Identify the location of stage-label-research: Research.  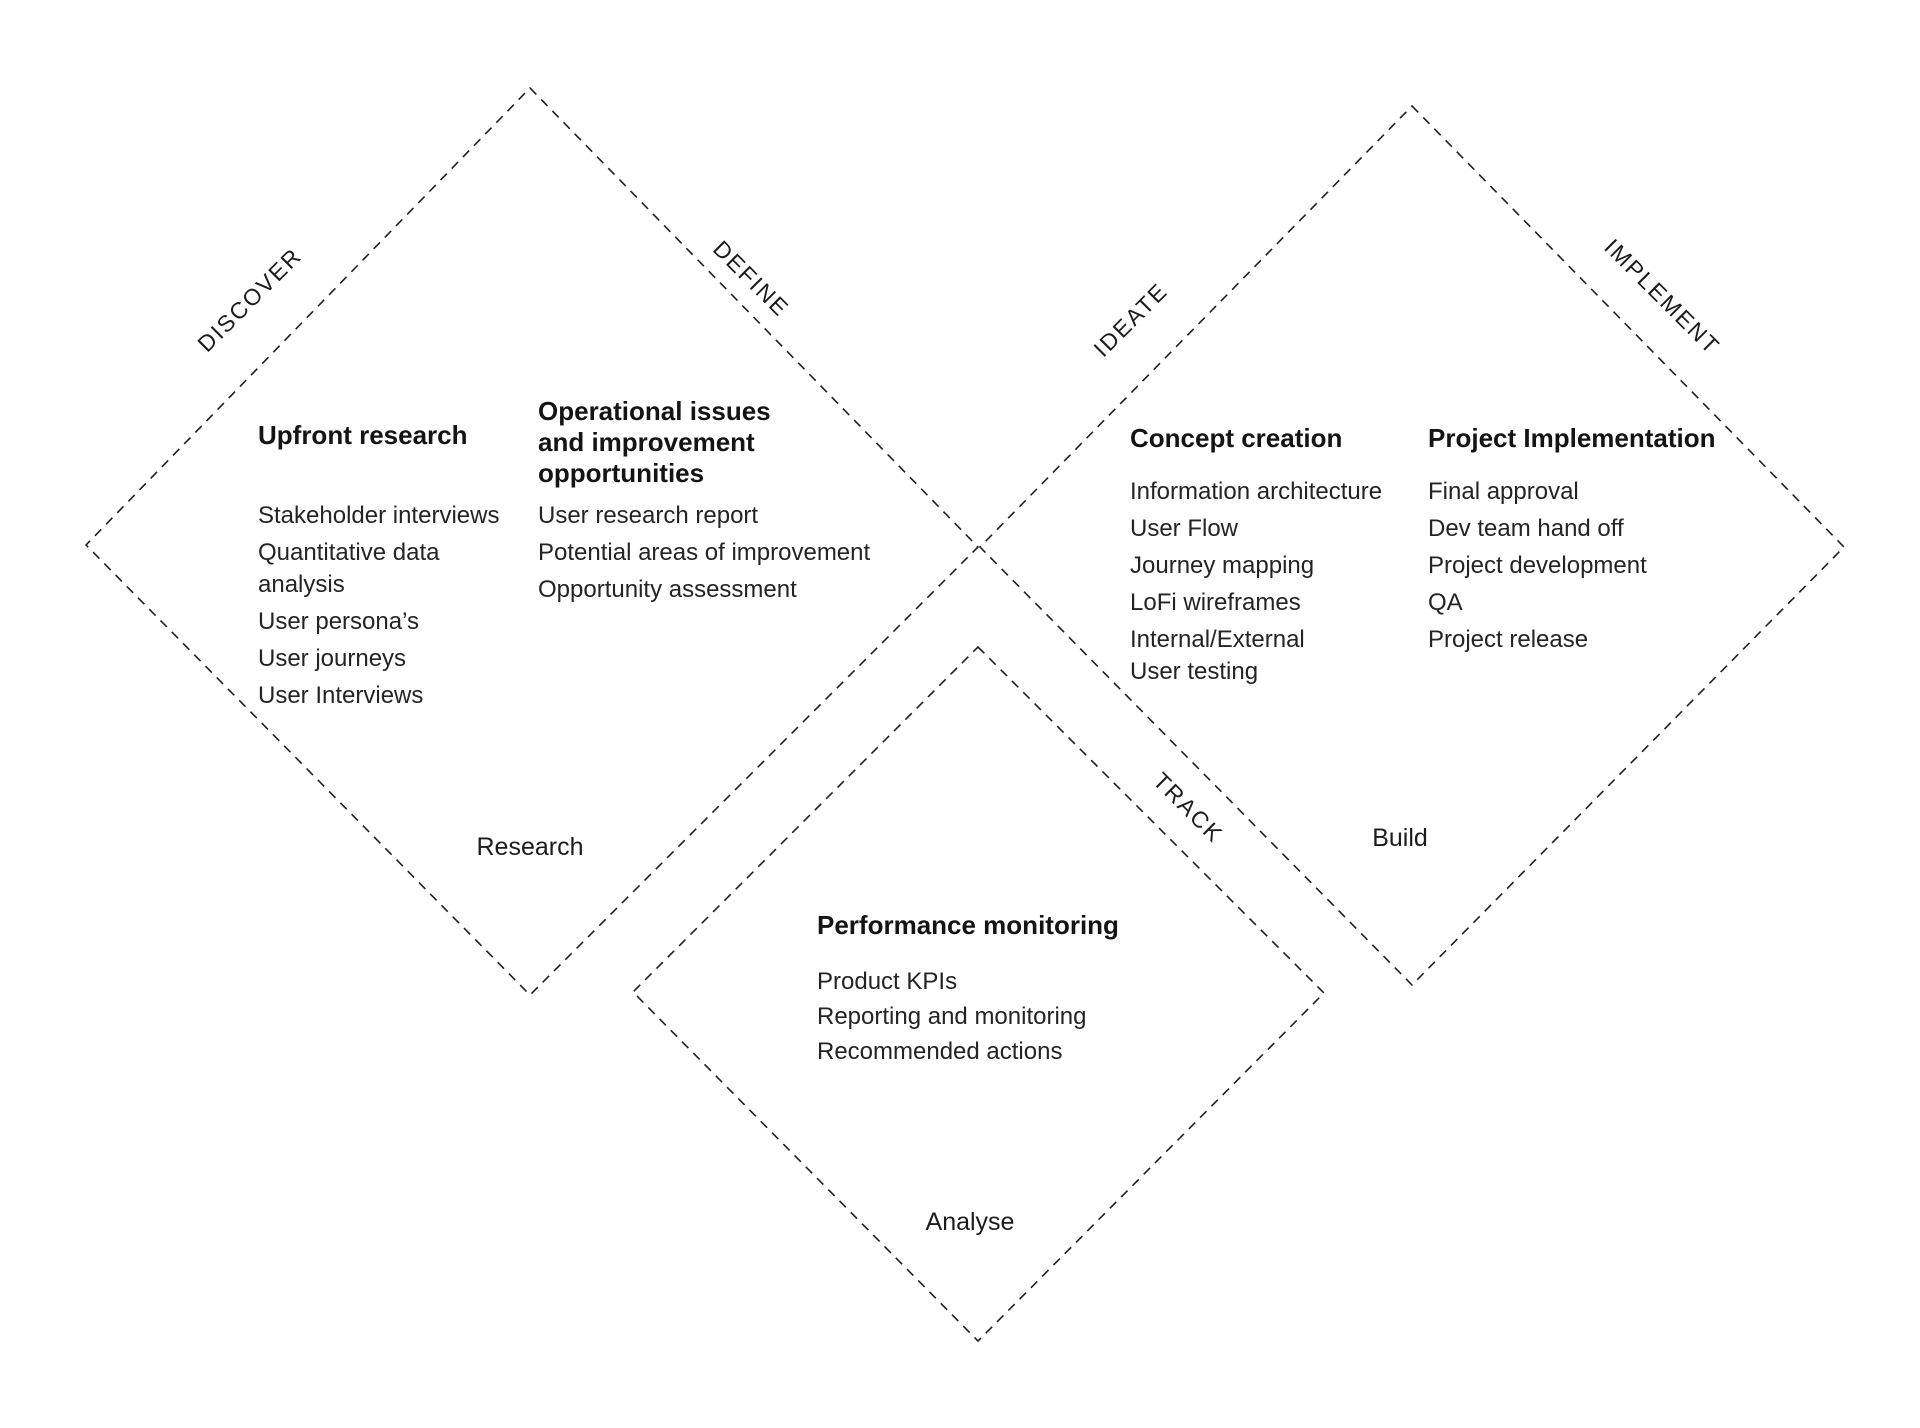
(530, 847).